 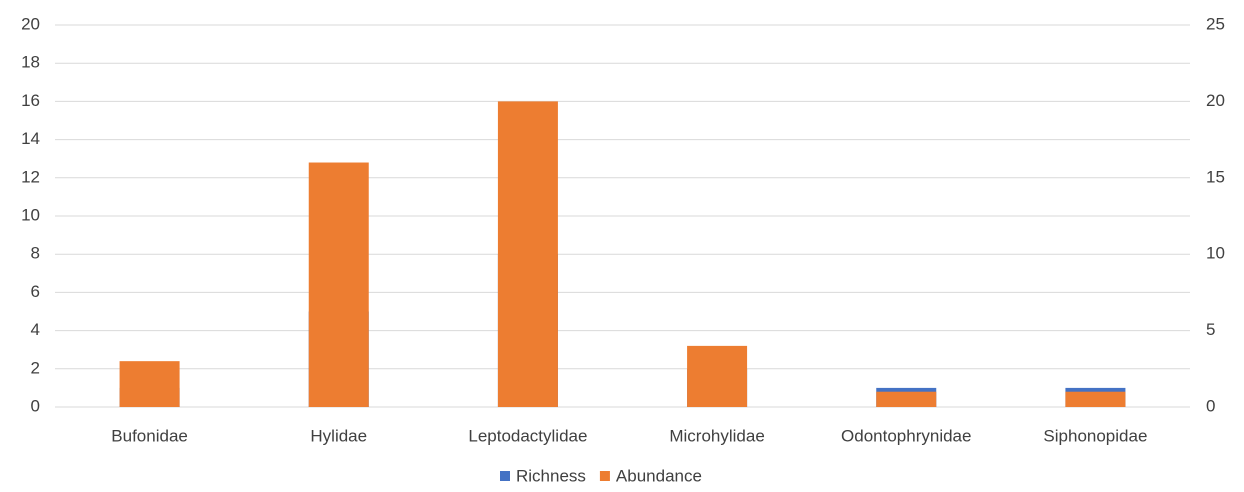 What do you see at coordinates (30, 100) in the screenshot?
I see `y-tick-label: 16` at bounding box center [30, 100].